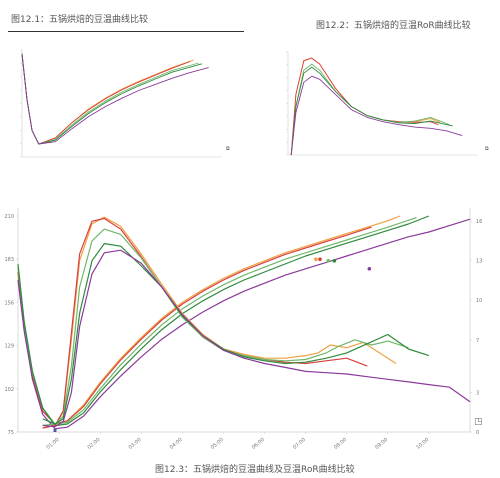 This screenshot has width=500, height=478. What do you see at coordinates (54, 430) in the screenshot?
I see `turning-point-marker` at bounding box center [54, 430].